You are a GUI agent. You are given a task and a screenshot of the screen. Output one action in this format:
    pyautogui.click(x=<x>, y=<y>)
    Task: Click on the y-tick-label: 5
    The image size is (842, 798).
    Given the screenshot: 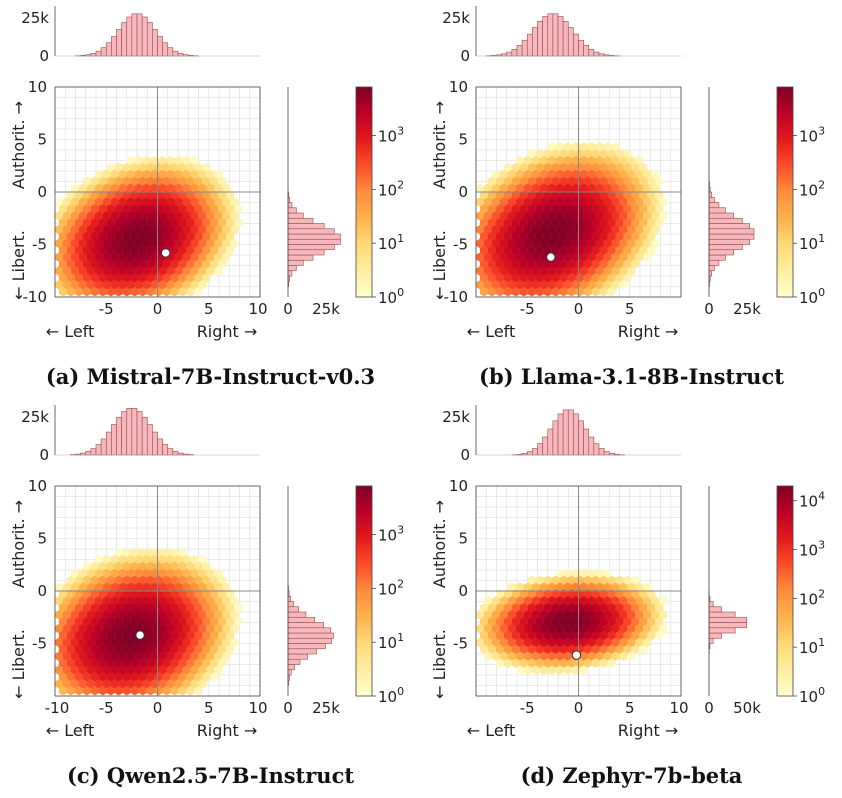 What is the action you would take?
    pyautogui.click(x=42, y=539)
    